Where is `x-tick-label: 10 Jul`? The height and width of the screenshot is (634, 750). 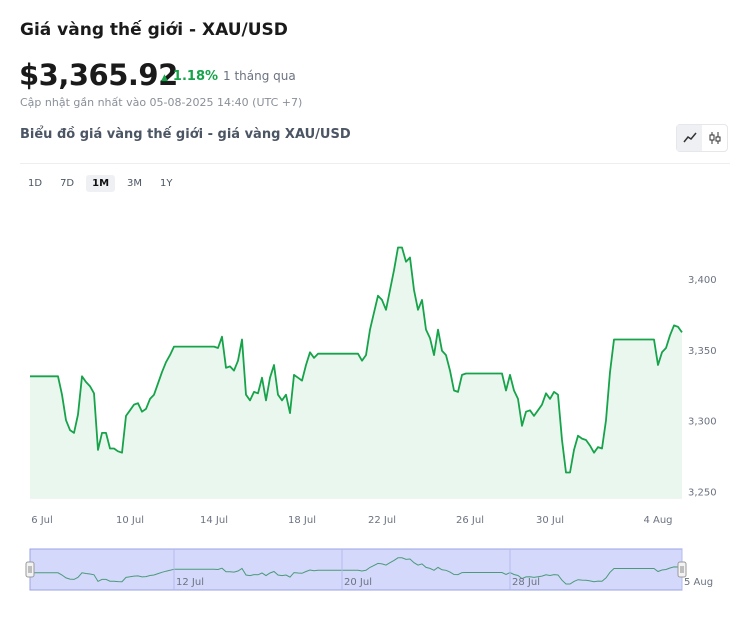 x-tick-label: 10 Jul is located at coordinates (130, 520).